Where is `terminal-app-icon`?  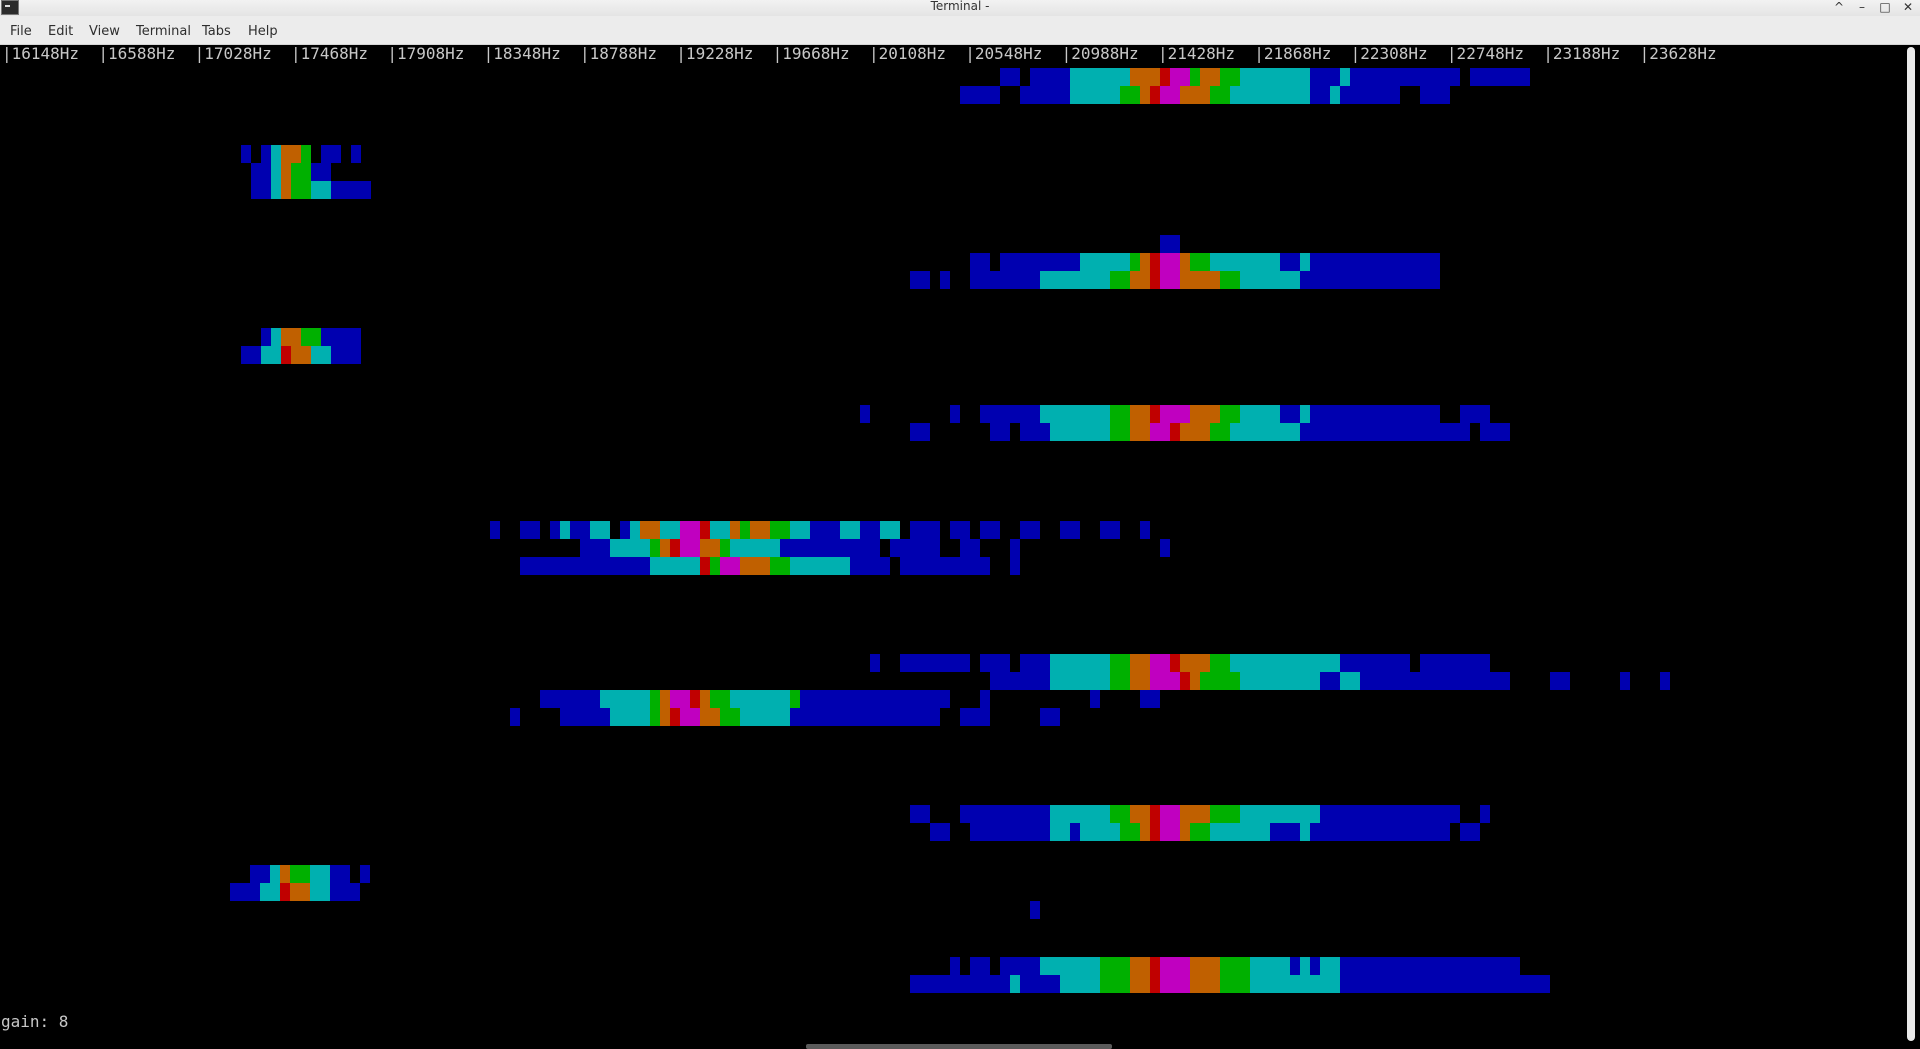 terminal-app-icon is located at coordinates (10, 7).